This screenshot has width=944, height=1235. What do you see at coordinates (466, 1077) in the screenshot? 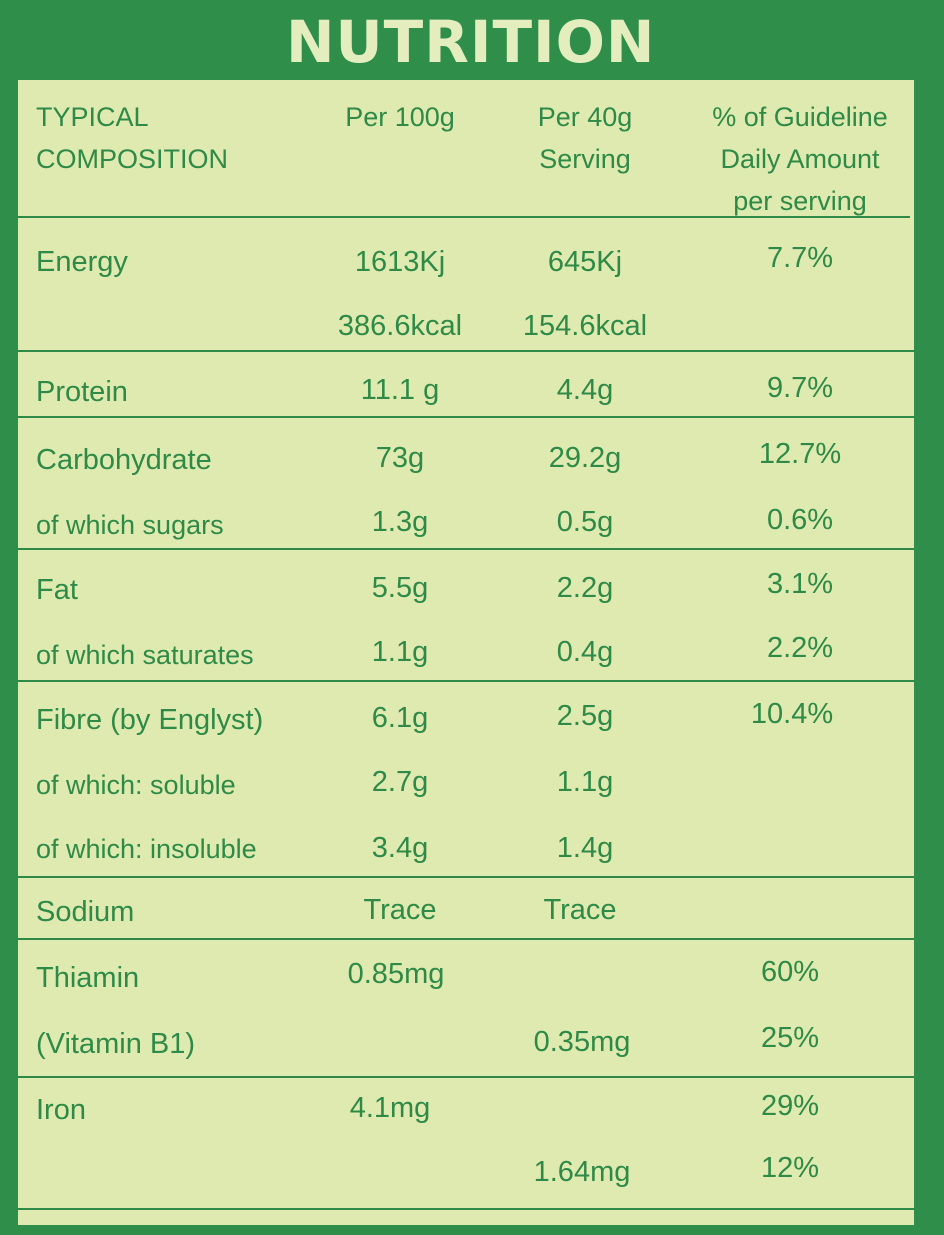
I see `rule-thiamin` at bounding box center [466, 1077].